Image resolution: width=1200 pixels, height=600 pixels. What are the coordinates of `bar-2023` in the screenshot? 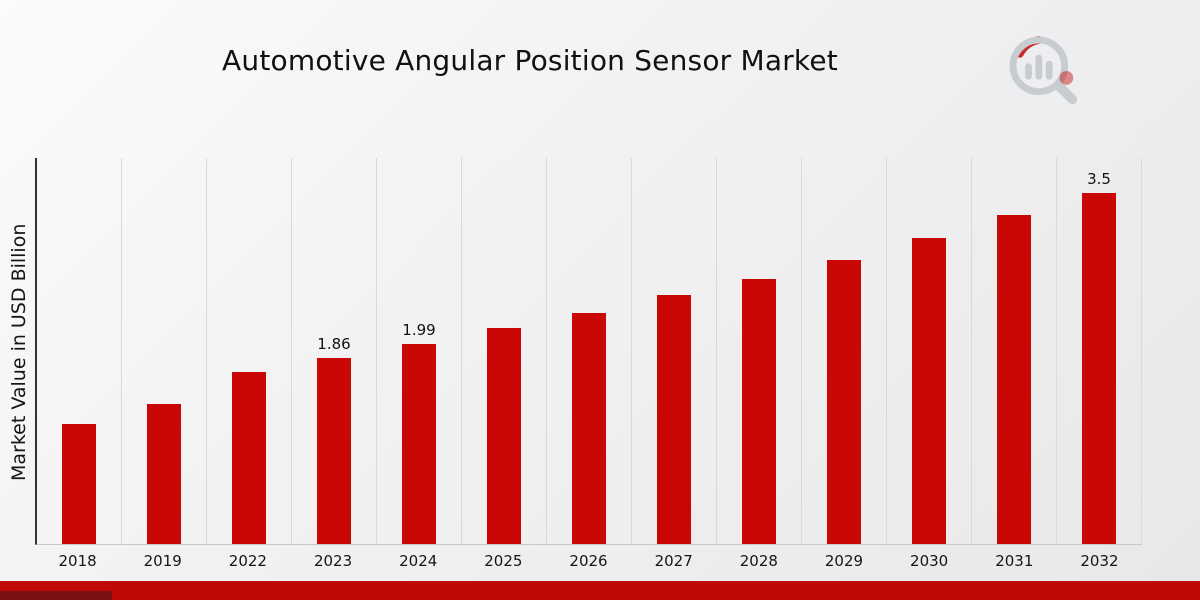 It's located at (334, 450).